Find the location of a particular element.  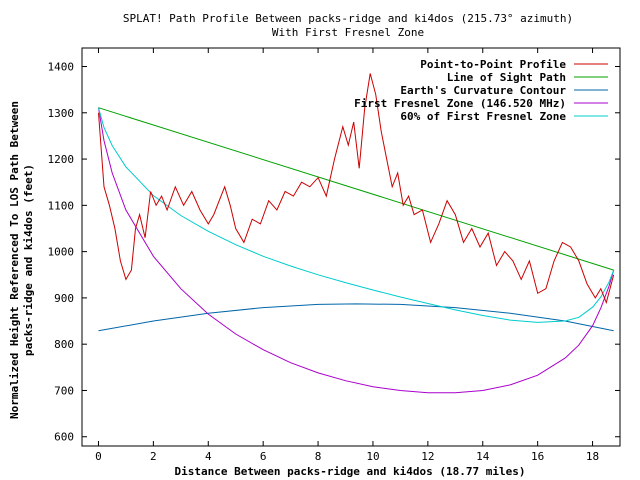

y-tick-label: 700 is located at coordinates (64, 390).